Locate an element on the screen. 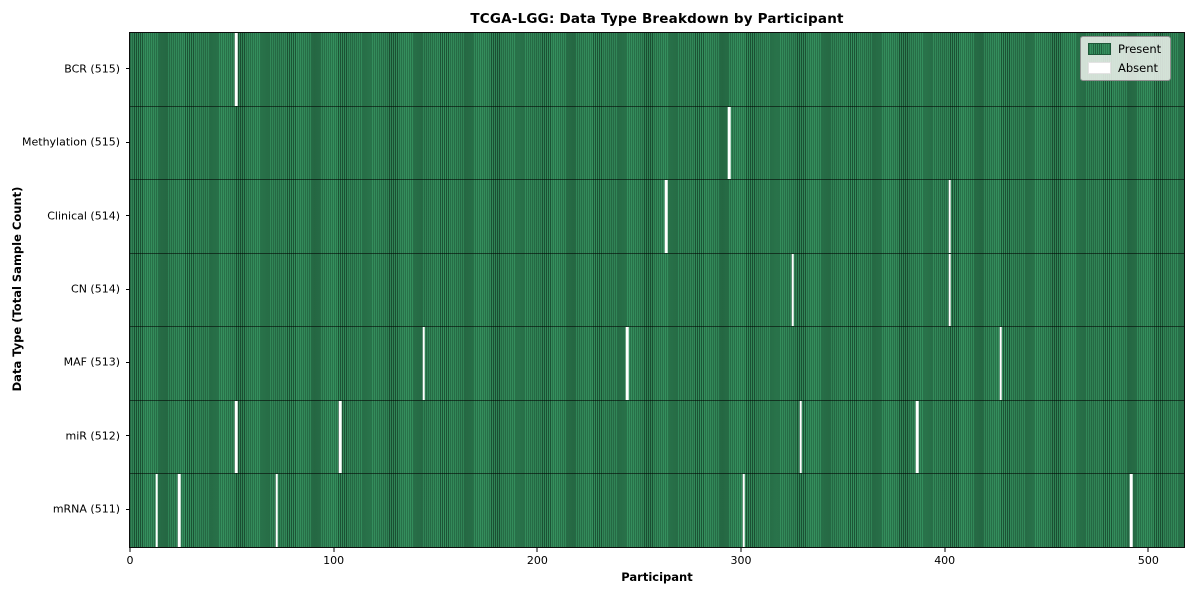  x-tick-label-100: 100 is located at coordinates (334, 560).